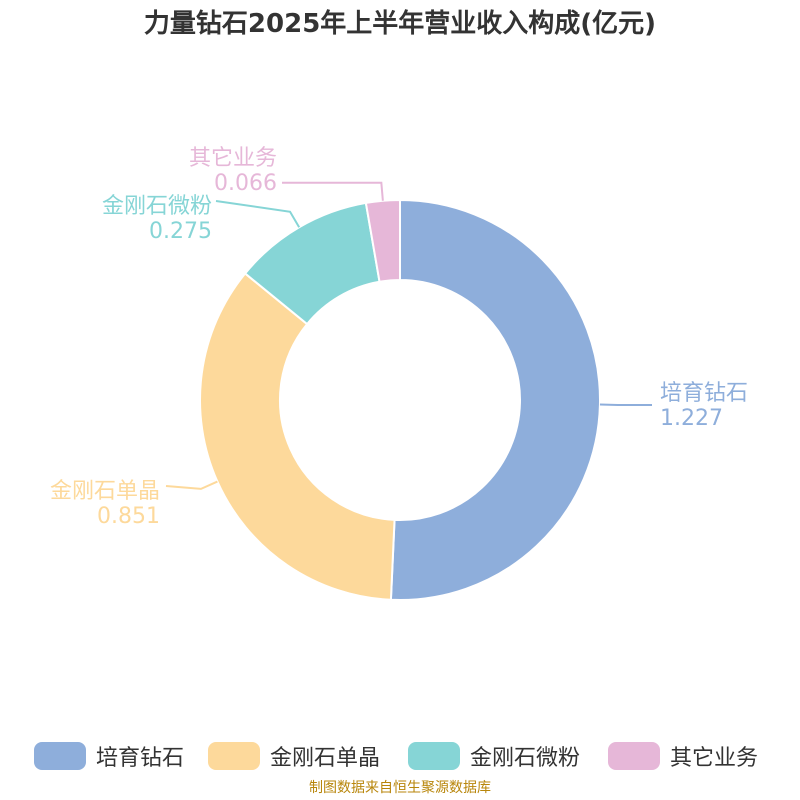  I want to click on slice-label-1: 金刚石单晶, so click(105, 491).